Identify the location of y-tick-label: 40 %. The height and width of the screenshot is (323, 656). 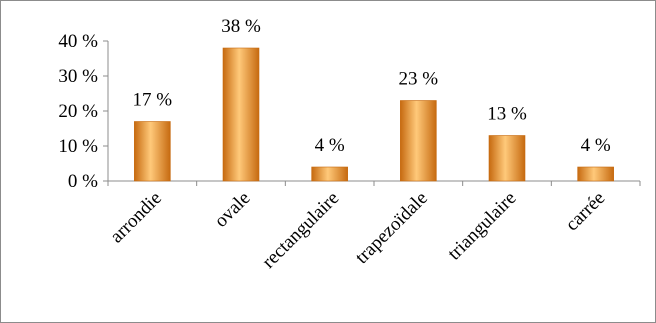
(78, 41).